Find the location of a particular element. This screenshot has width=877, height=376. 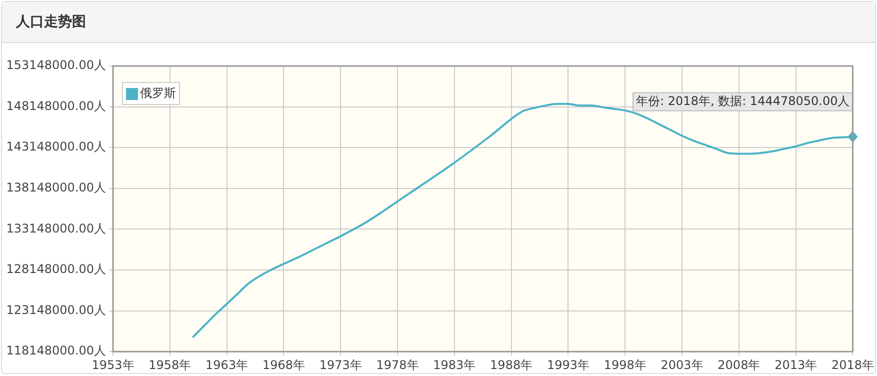

x-tick-label: 1958年 is located at coordinates (170, 365).